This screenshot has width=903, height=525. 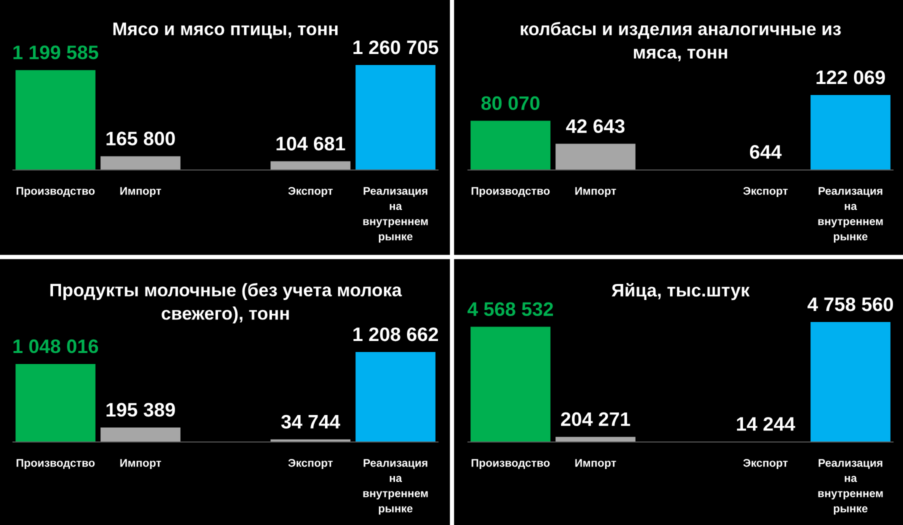 What do you see at coordinates (311, 143) in the screenshot?
I see `data-label: 104 681` at bounding box center [311, 143].